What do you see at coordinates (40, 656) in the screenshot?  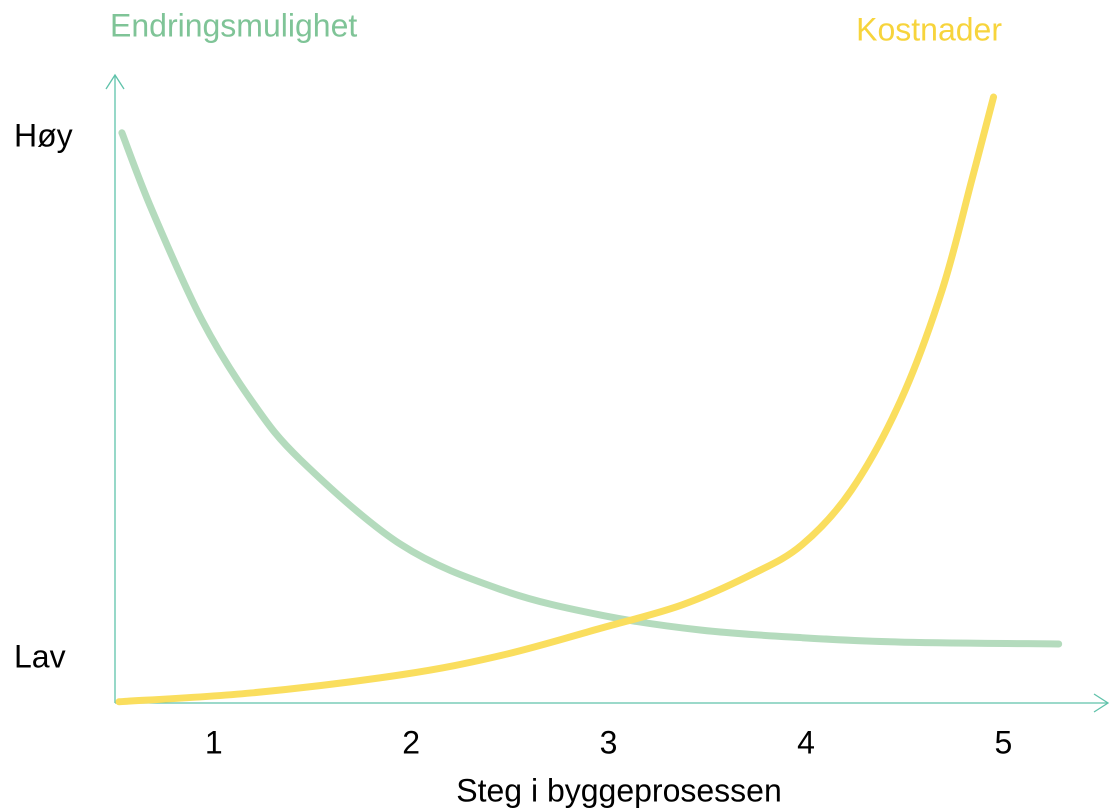 I see `y-tick-label: Lav` at bounding box center [40, 656].